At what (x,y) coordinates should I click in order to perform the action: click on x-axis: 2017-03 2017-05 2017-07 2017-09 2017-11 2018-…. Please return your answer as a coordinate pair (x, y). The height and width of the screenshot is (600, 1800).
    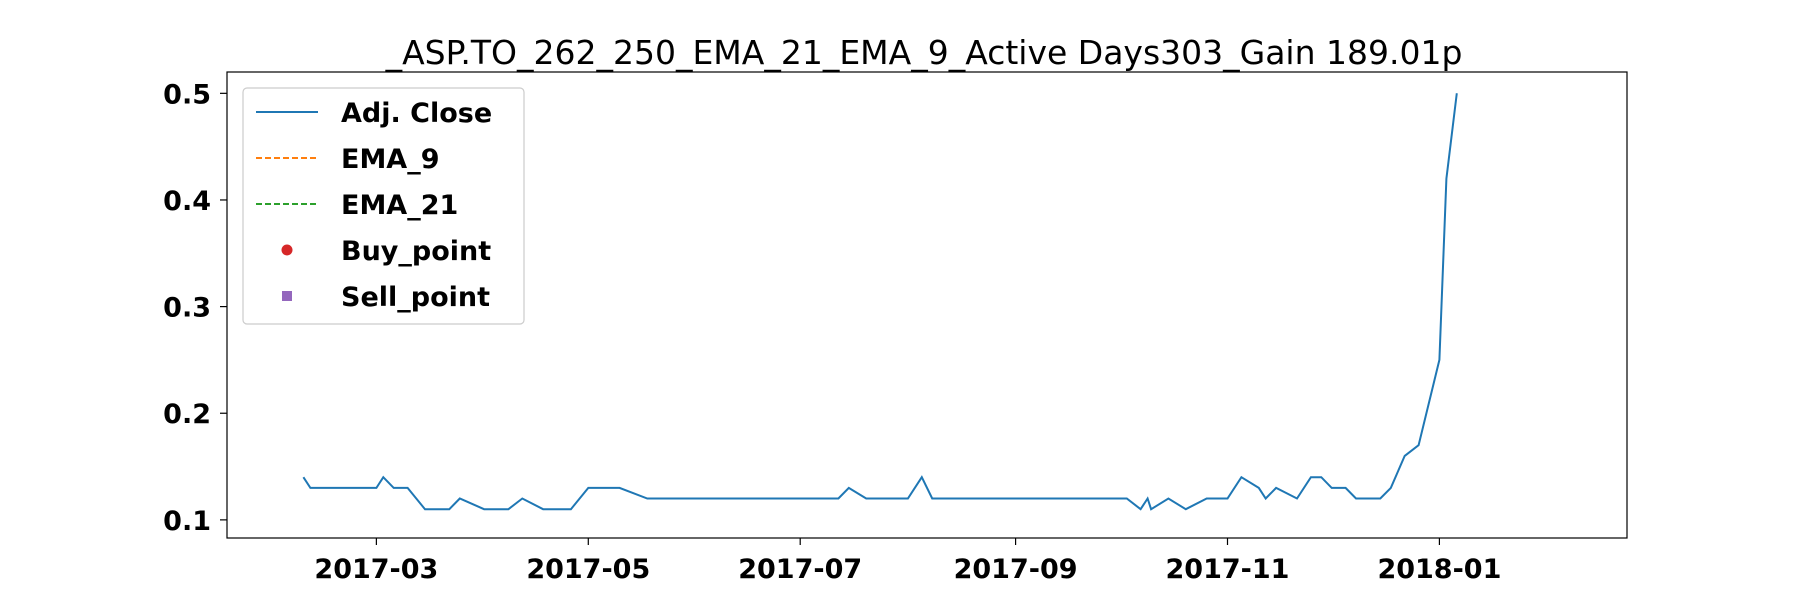
    Looking at the image, I should click on (907, 561).